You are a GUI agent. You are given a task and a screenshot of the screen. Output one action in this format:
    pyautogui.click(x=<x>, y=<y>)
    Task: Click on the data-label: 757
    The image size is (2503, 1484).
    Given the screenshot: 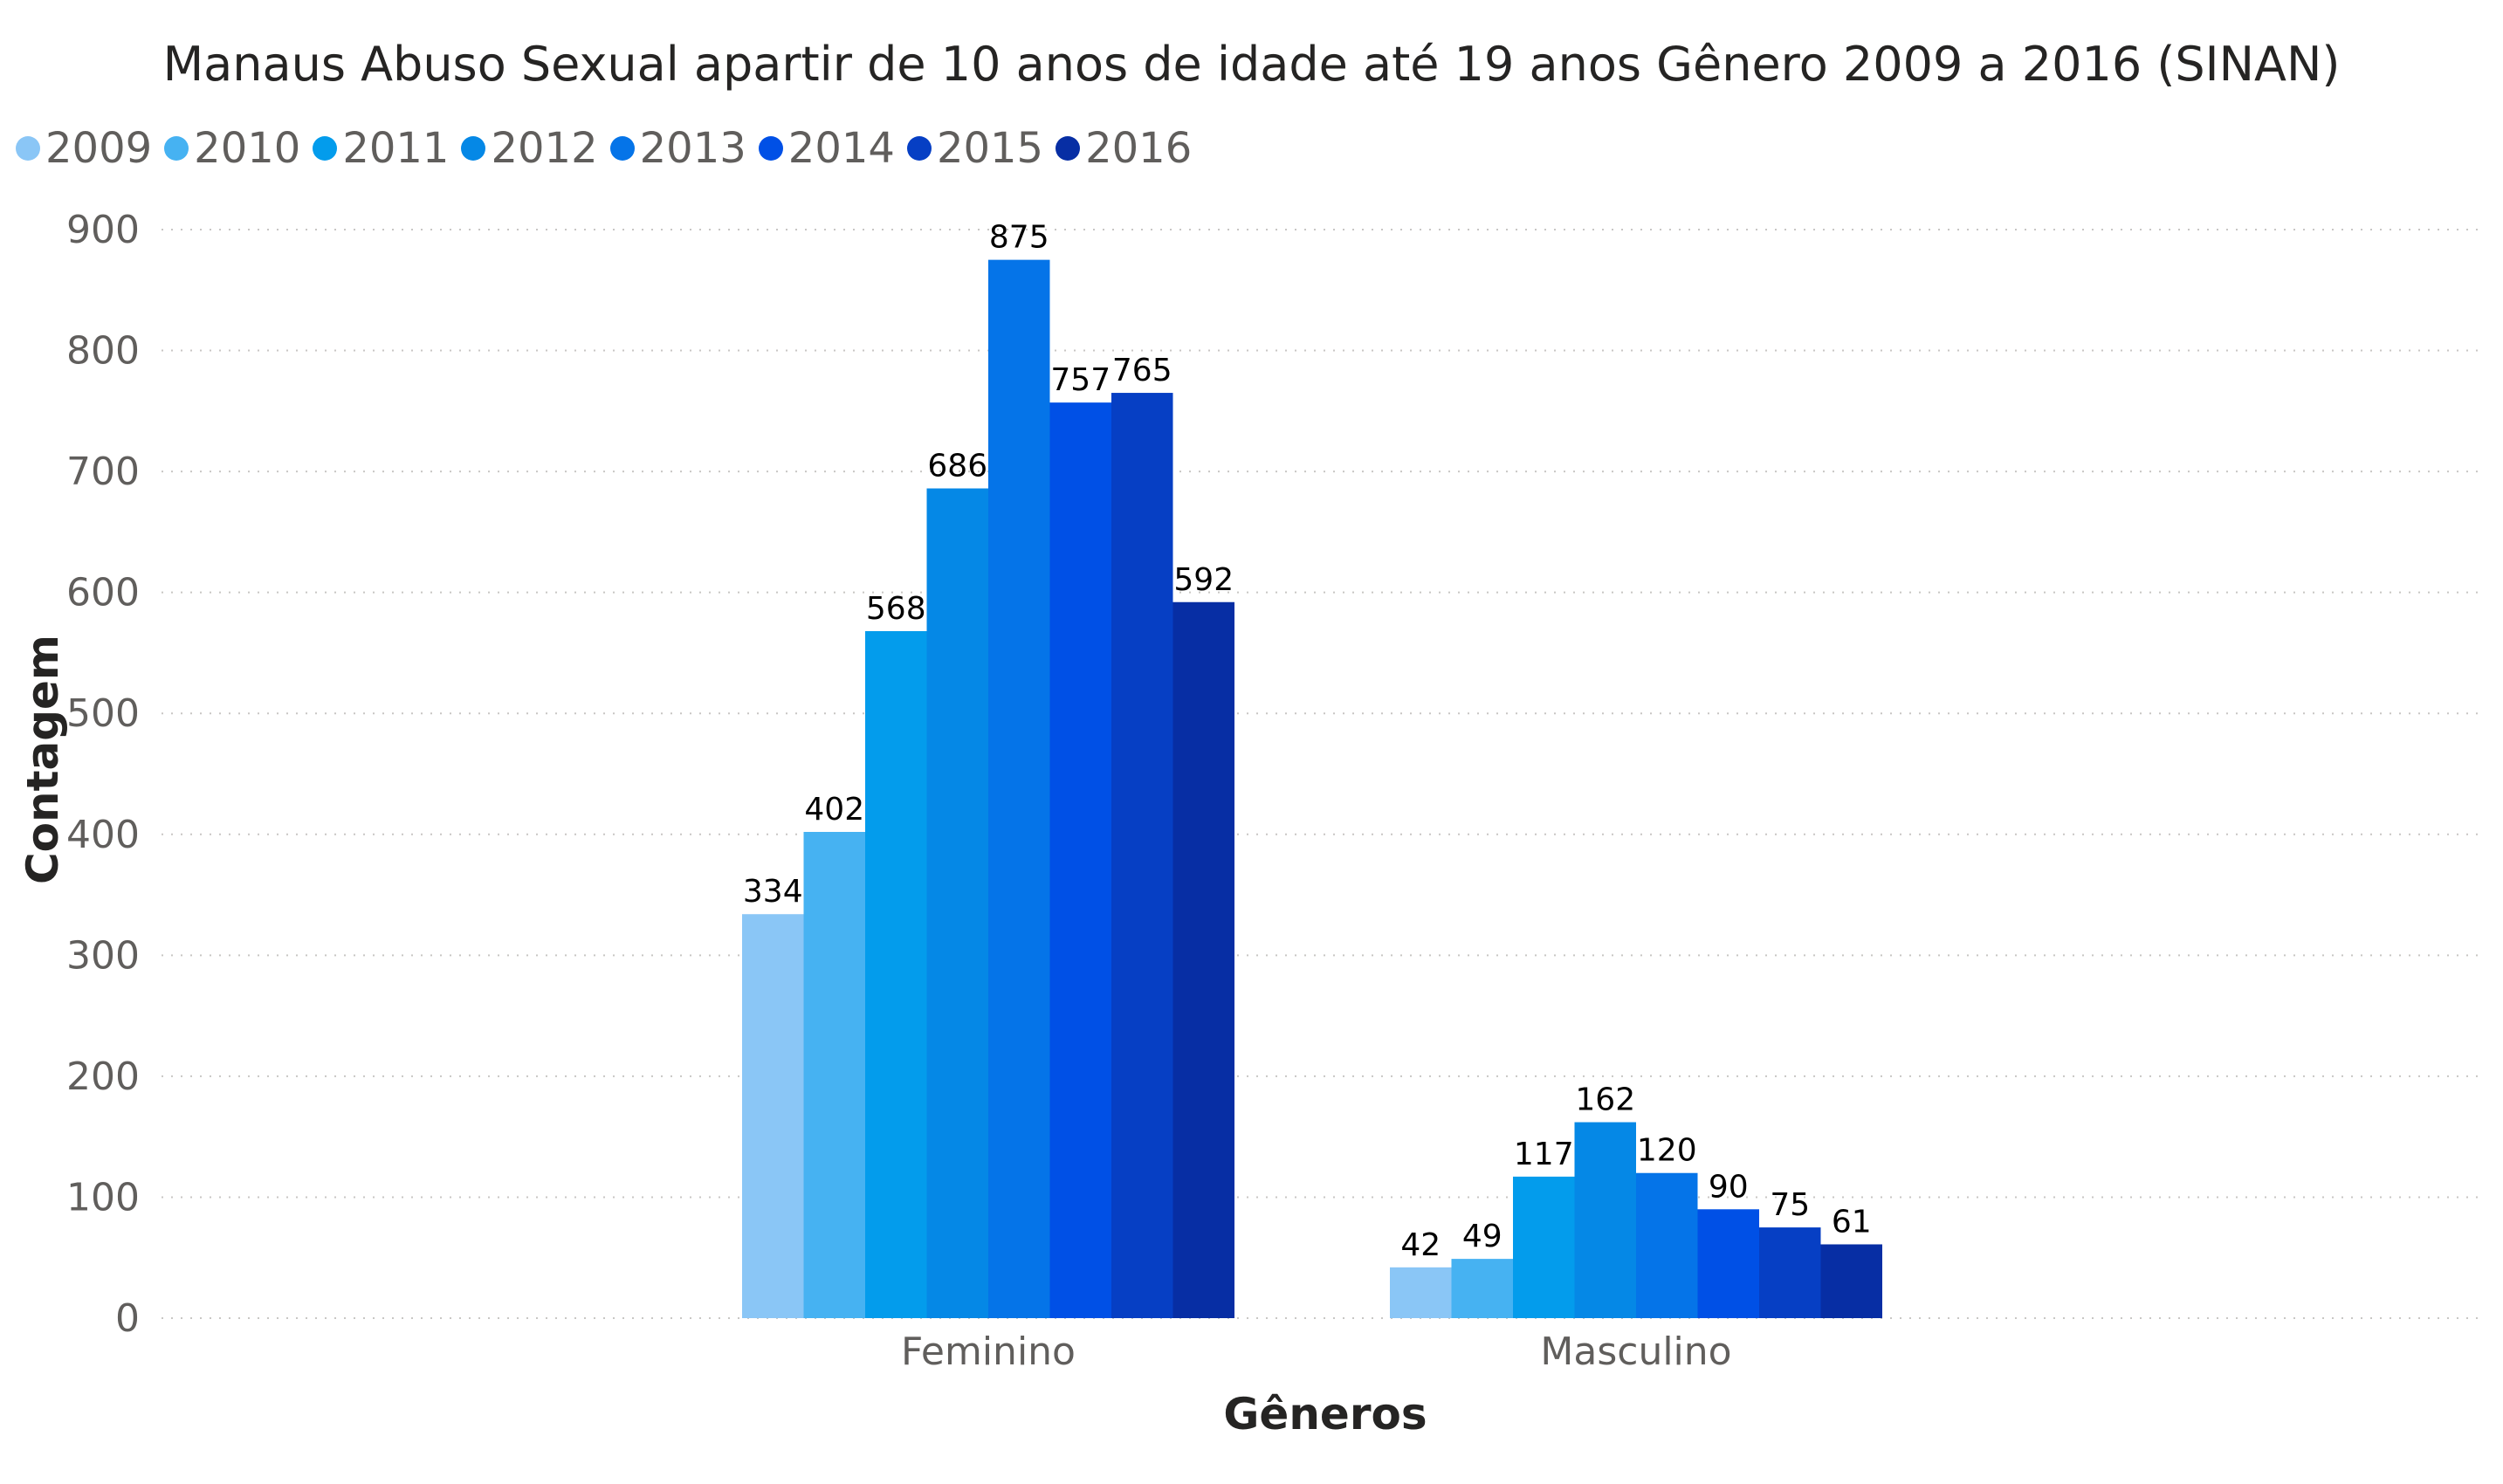 What is the action you would take?
    pyautogui.click(x=1080, y=380)
    